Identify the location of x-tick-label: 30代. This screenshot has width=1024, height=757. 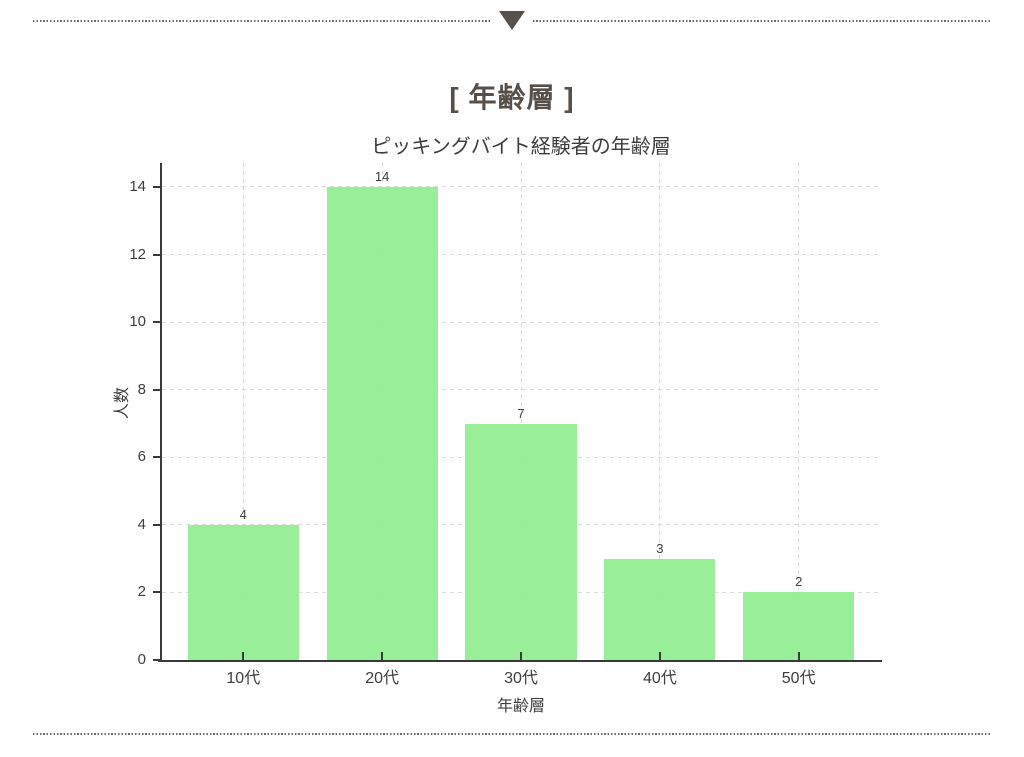
(521, 678).